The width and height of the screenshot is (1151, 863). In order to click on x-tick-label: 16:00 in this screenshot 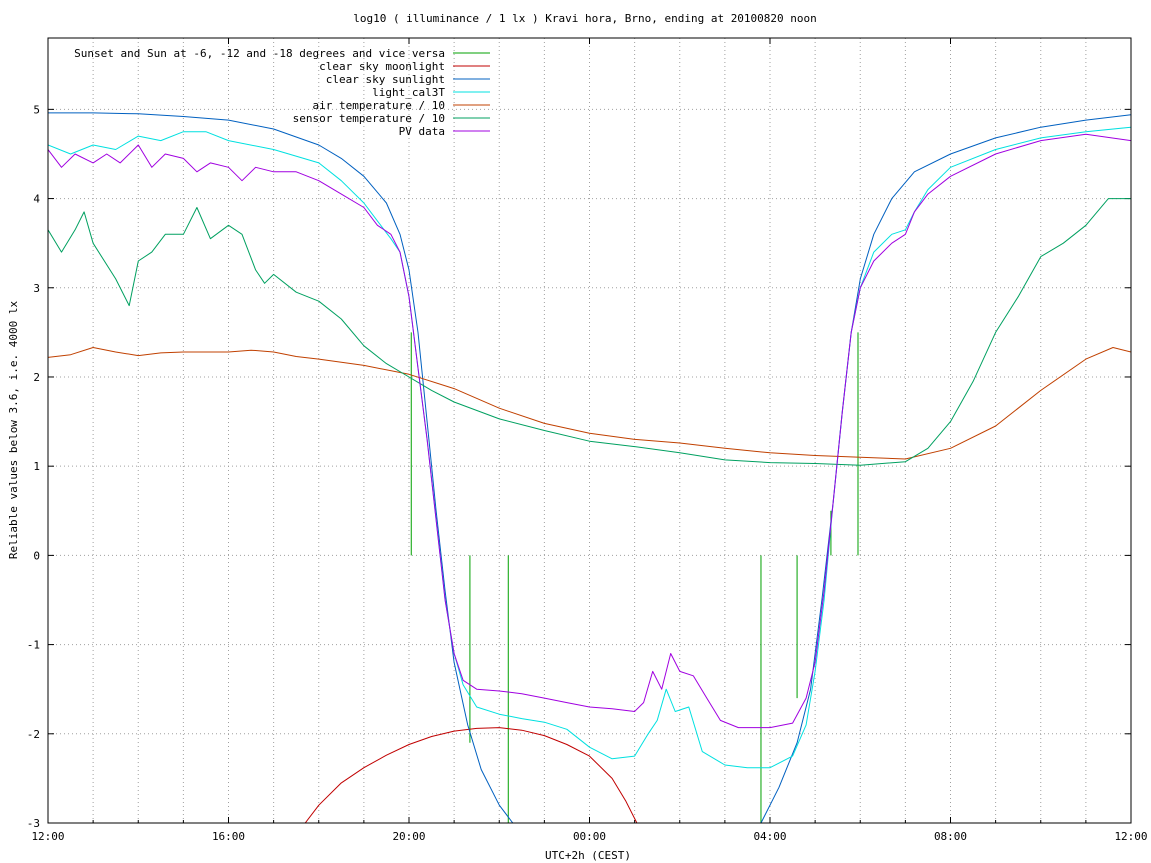, I will do `click(228, 836)`.